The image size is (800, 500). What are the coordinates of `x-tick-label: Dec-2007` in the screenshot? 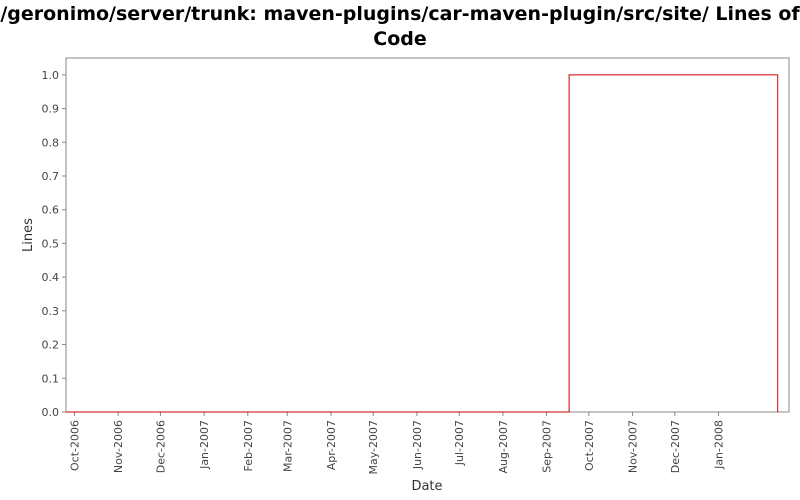 It's located at (675, 446).